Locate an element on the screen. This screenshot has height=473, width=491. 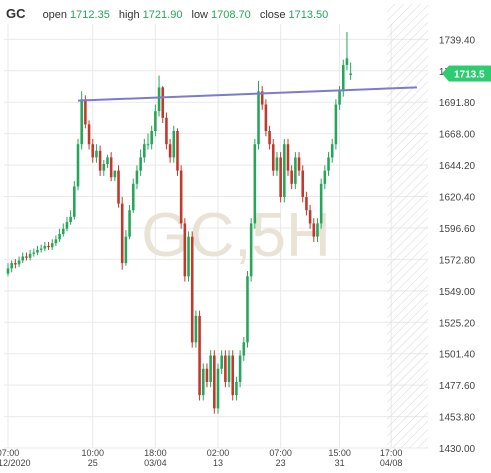
y-tick-label: 1525.20 is located at coordinates (457, 323).